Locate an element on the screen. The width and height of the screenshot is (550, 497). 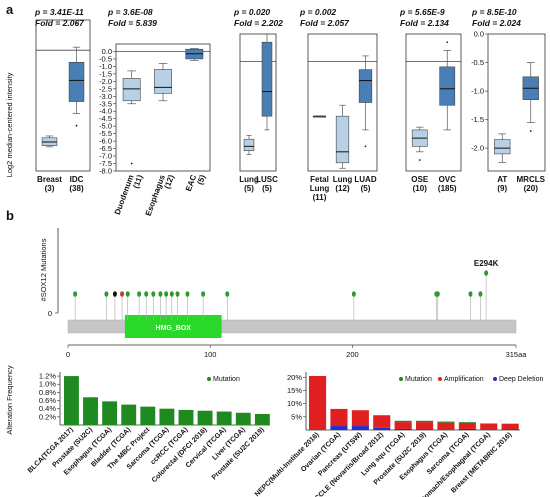
y-tick-label-esoph: -6.5 is located at coordinates (105, 148).